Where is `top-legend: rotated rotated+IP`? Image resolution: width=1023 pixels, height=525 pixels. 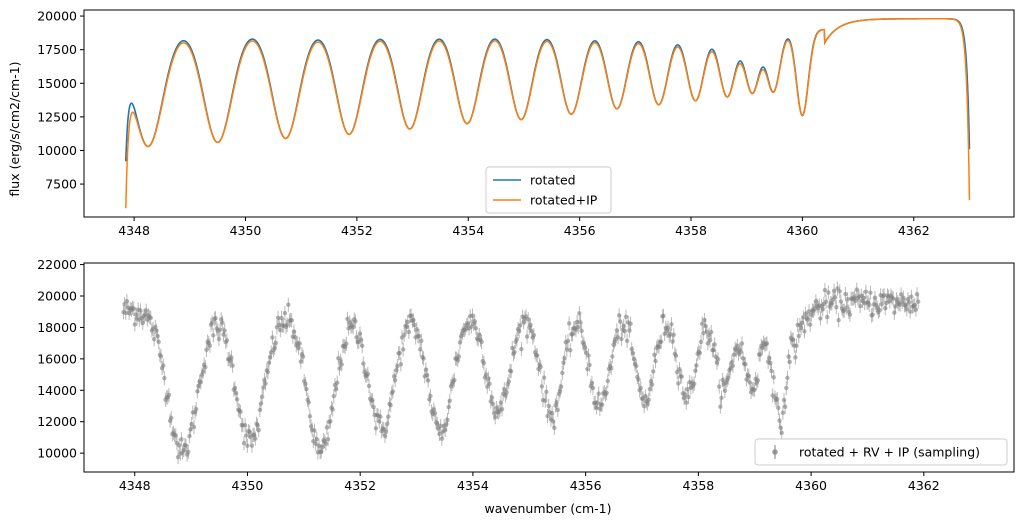 top-legend: rotated rotated+IP is located at coordinates (548, 190).